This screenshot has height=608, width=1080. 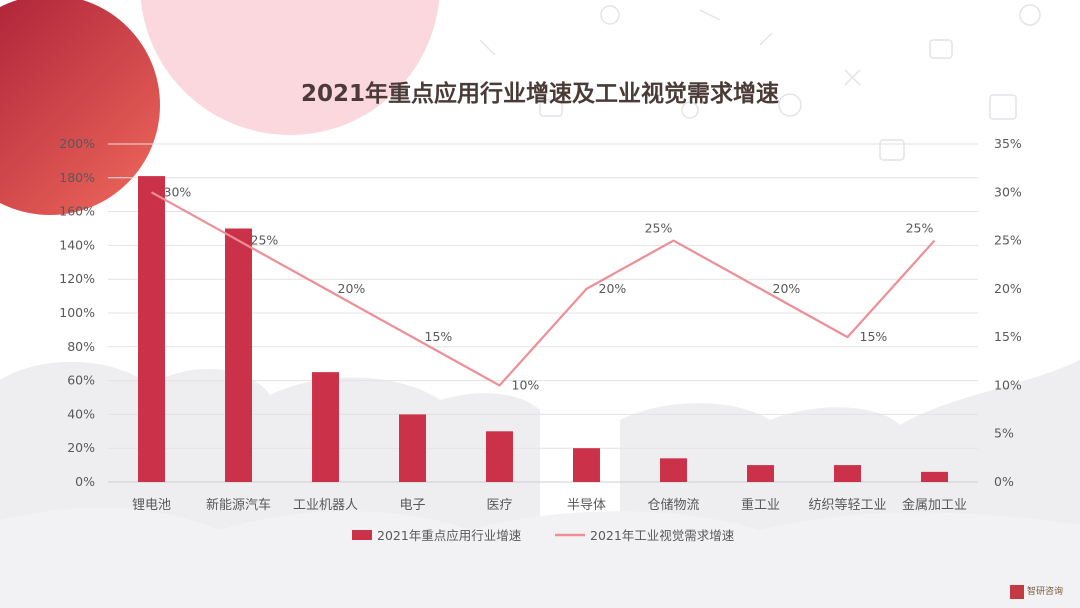 I want to click on y-left-tick-label: 160%, so click(x=77, y=211).